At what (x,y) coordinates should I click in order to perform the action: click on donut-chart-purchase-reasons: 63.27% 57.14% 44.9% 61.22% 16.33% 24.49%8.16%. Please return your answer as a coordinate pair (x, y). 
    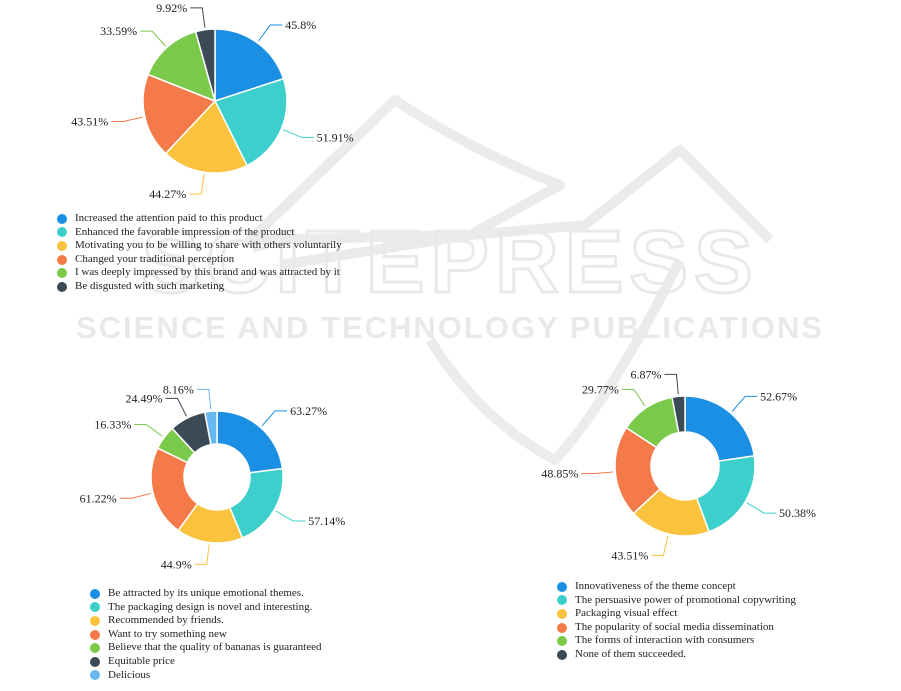
    Looking at the image, I should click on (213, 476).